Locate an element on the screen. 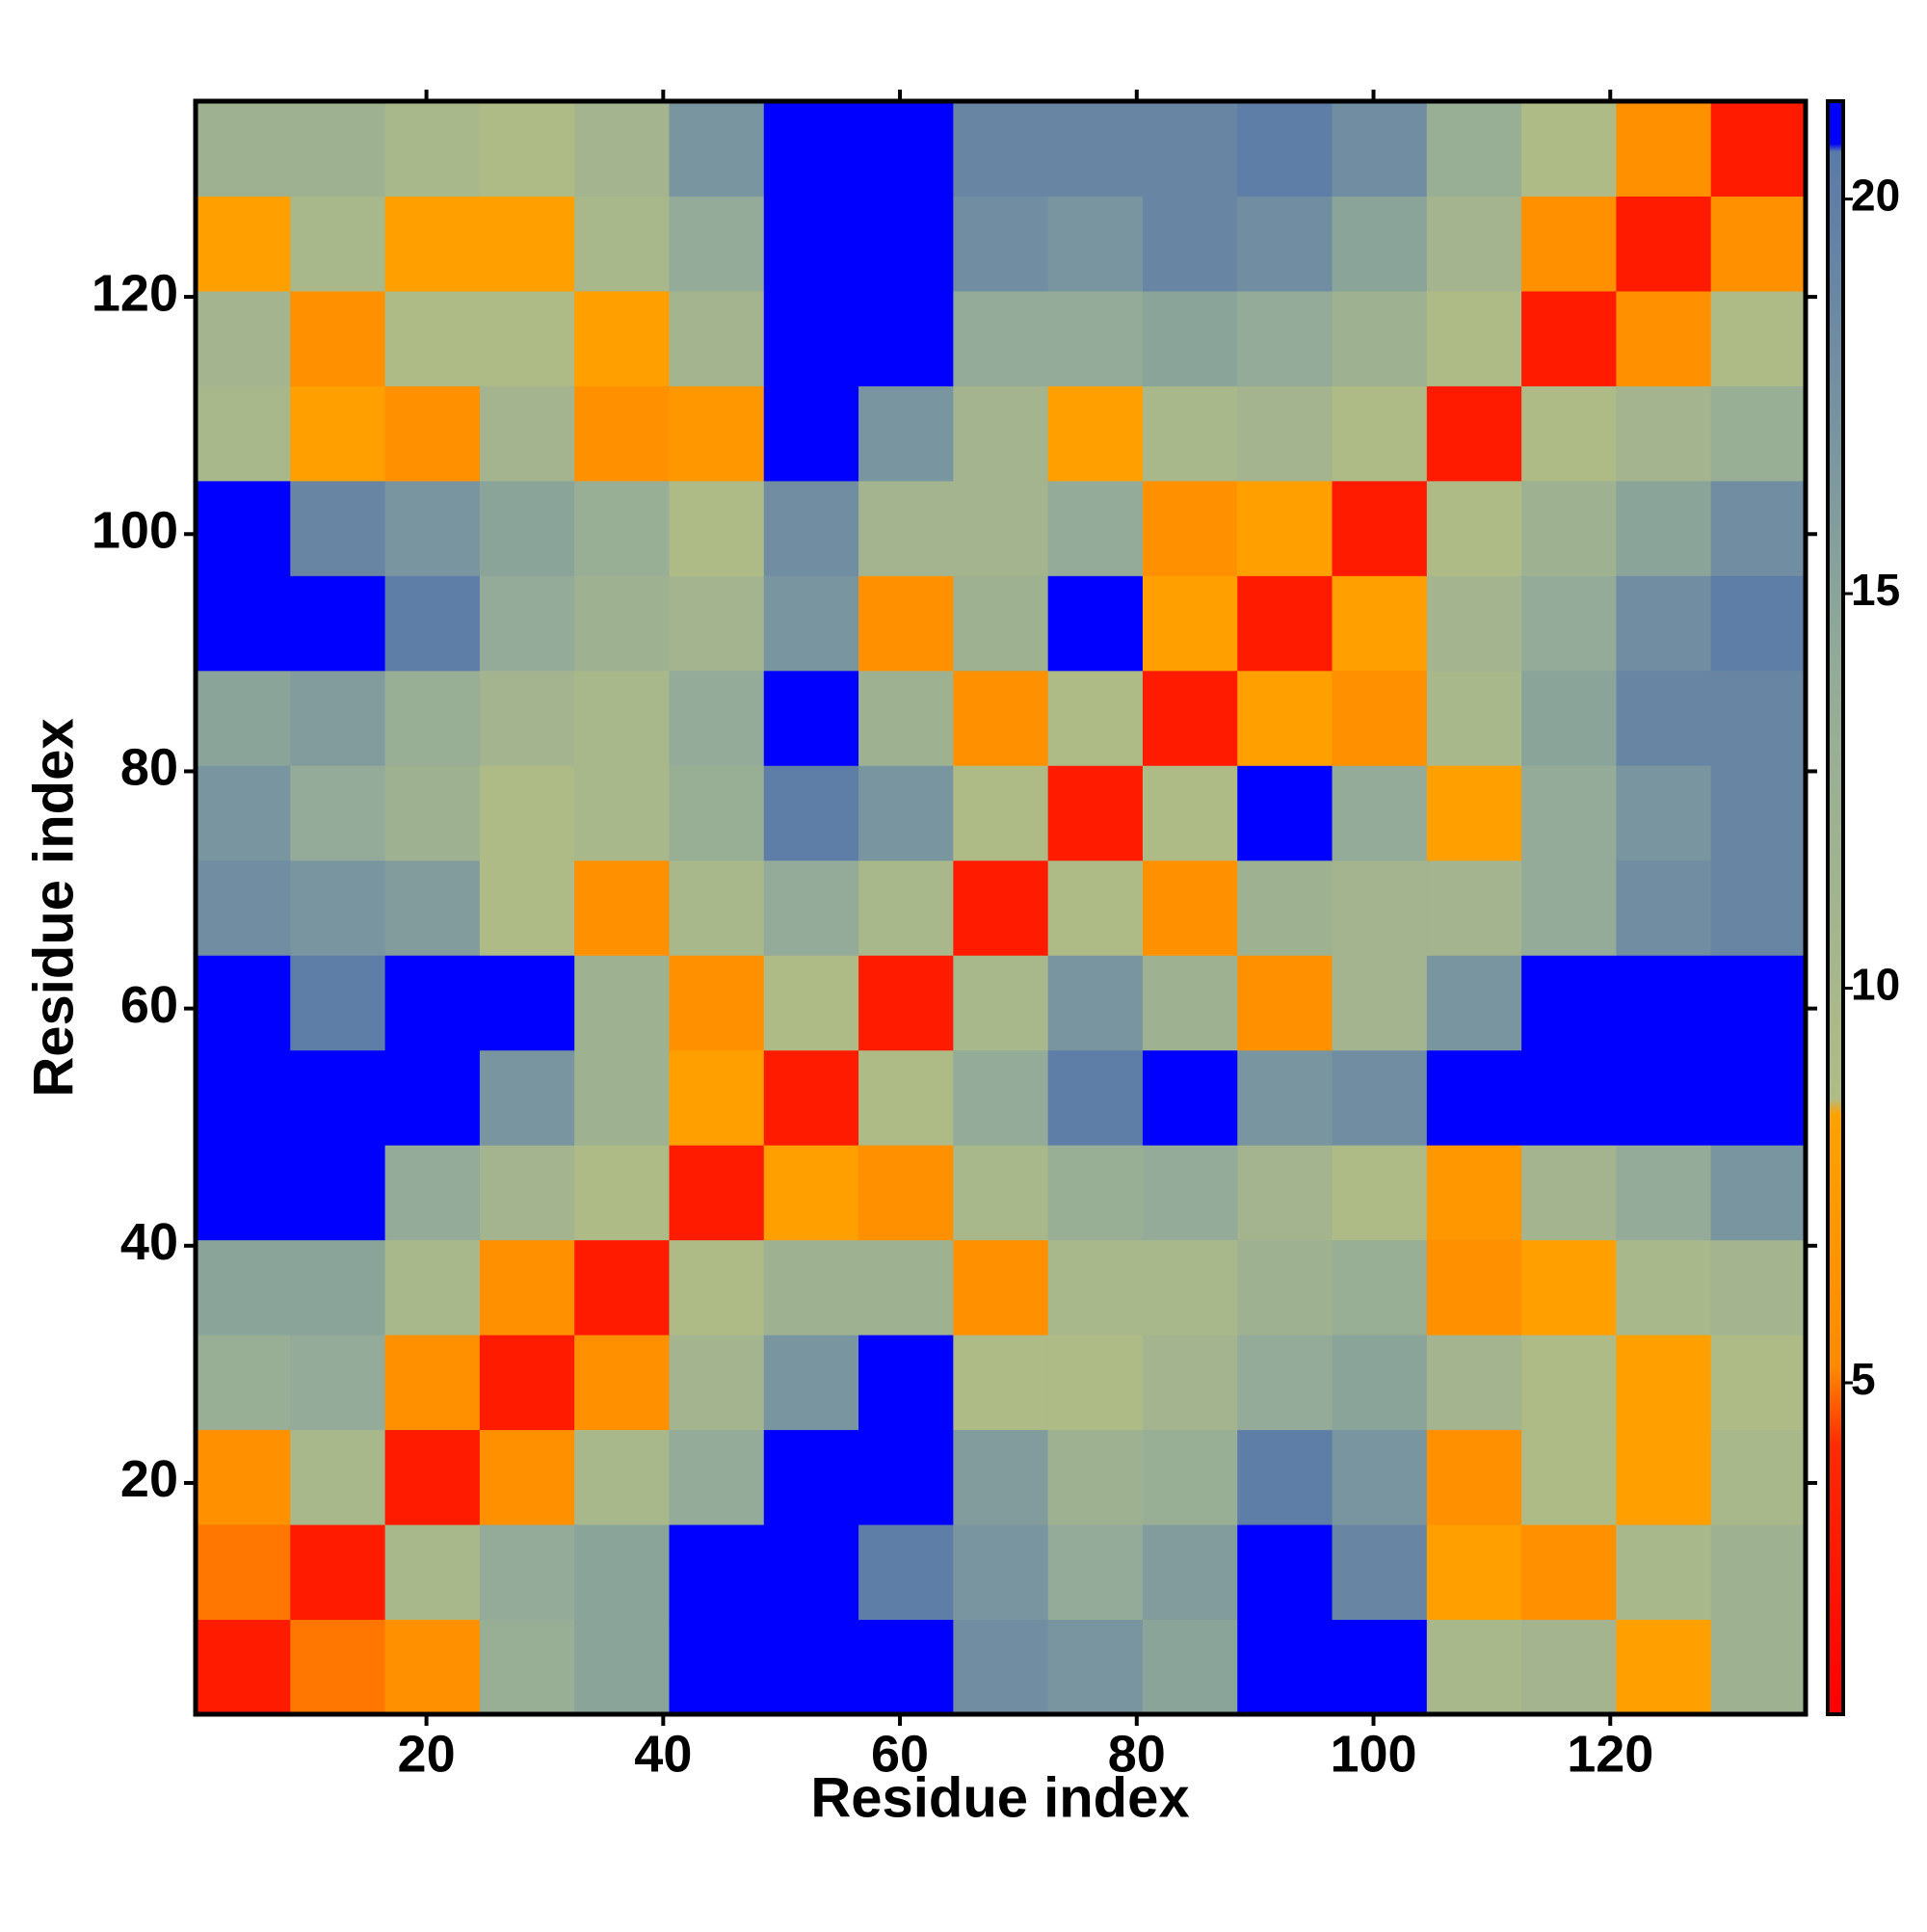 The image size is (1927, 1932). x-axis-title: Residue index is located at coordinates (1000, 1797).